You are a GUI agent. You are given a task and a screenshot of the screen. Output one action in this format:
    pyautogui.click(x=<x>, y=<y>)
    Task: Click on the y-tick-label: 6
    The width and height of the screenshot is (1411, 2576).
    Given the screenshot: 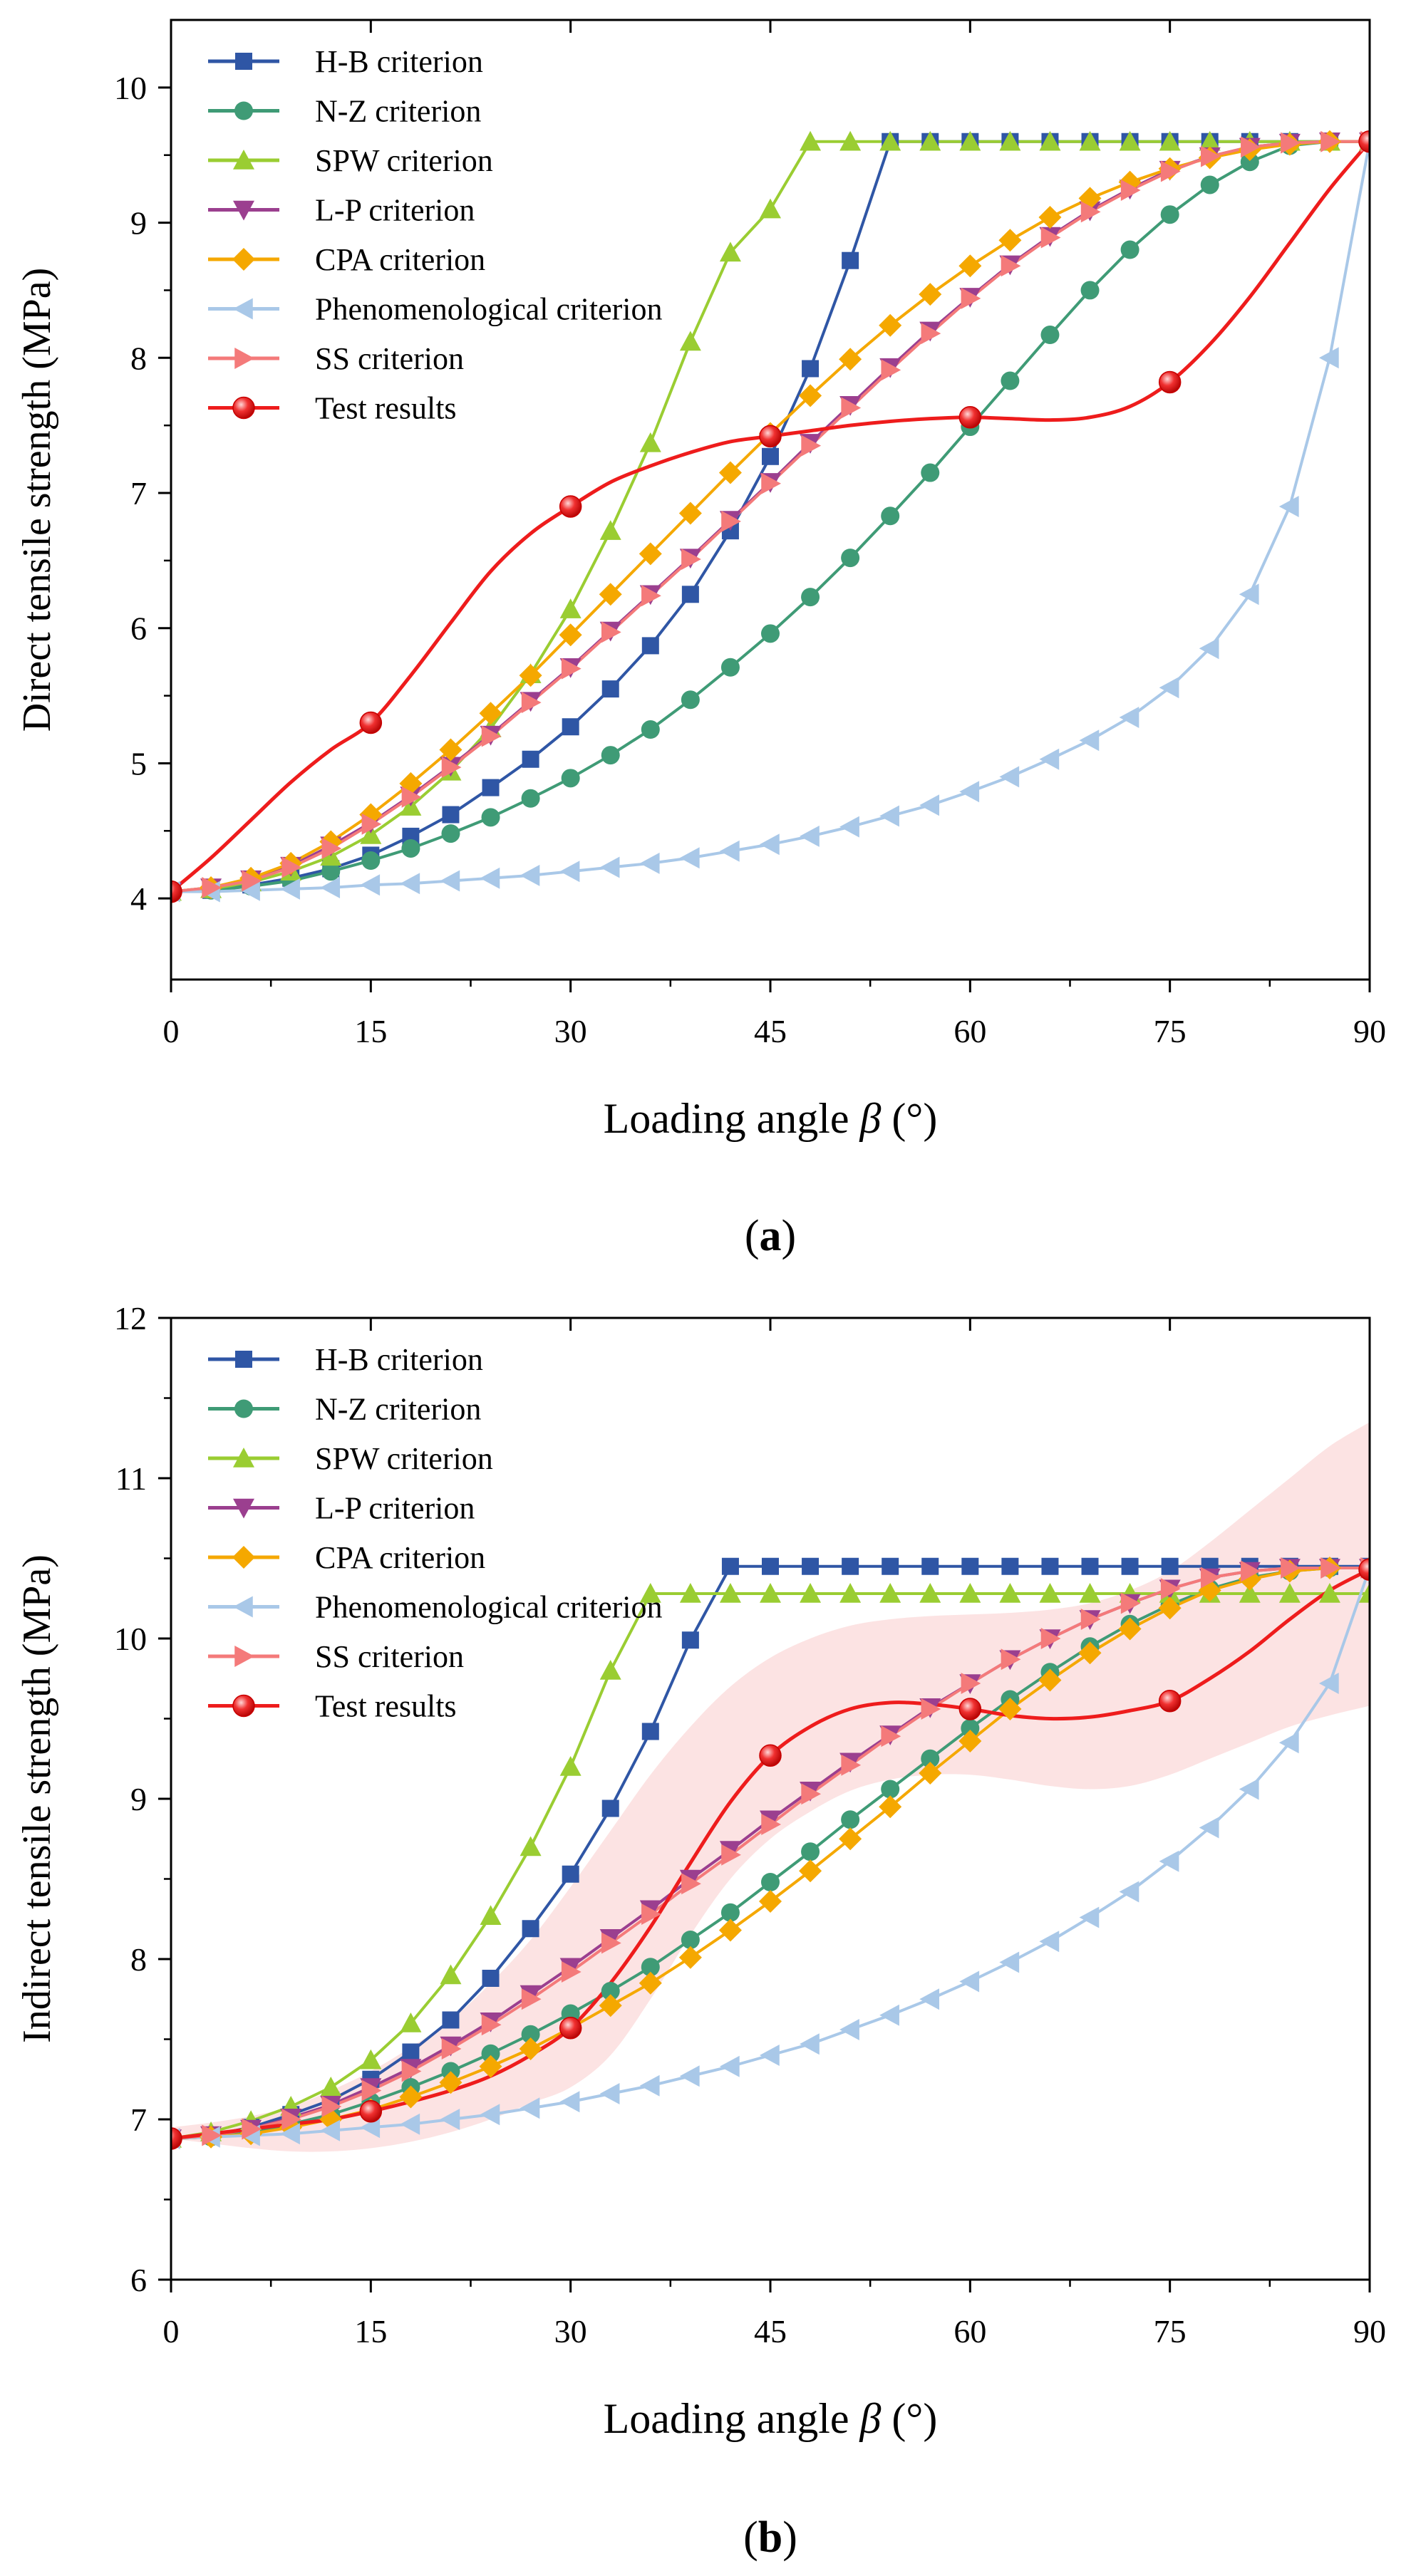 What is the action you would take?
    pyautogui.click(x=138, y=629)
    